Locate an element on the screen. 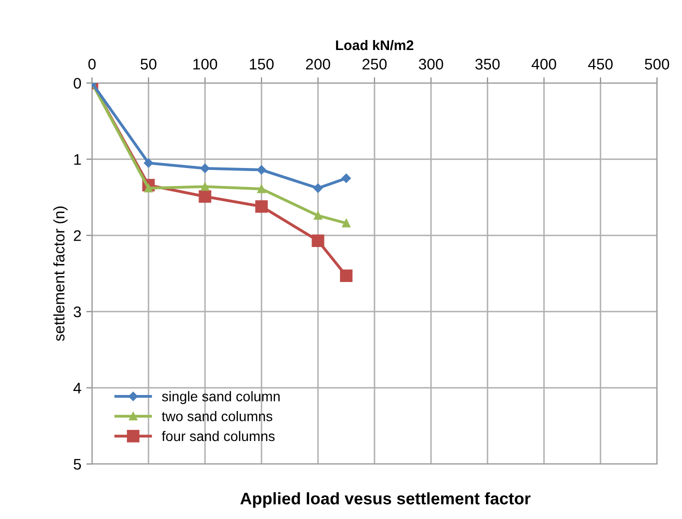  x-tick-label: 400 is located at coordinates (544, 64).